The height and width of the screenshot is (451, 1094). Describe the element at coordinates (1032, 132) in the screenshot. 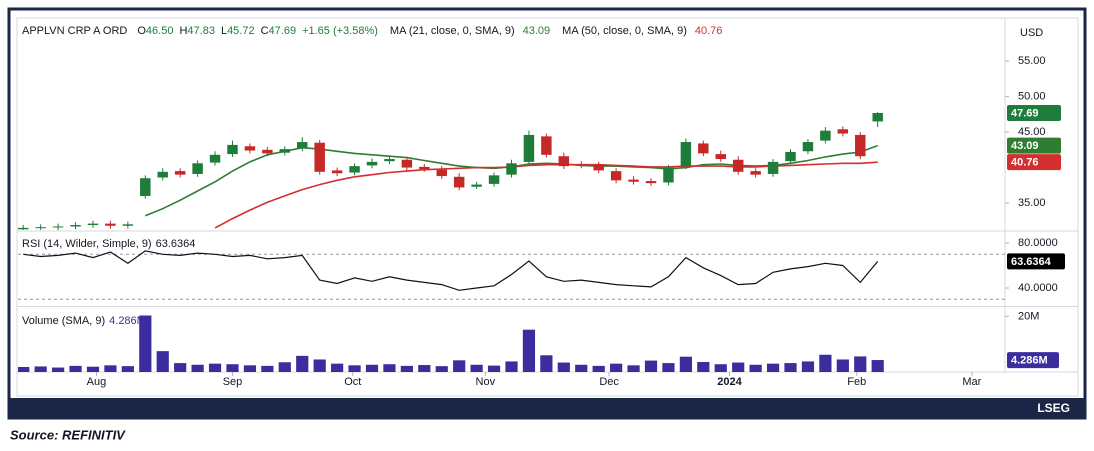

I see `y-tick-label: 45.00` at that location.